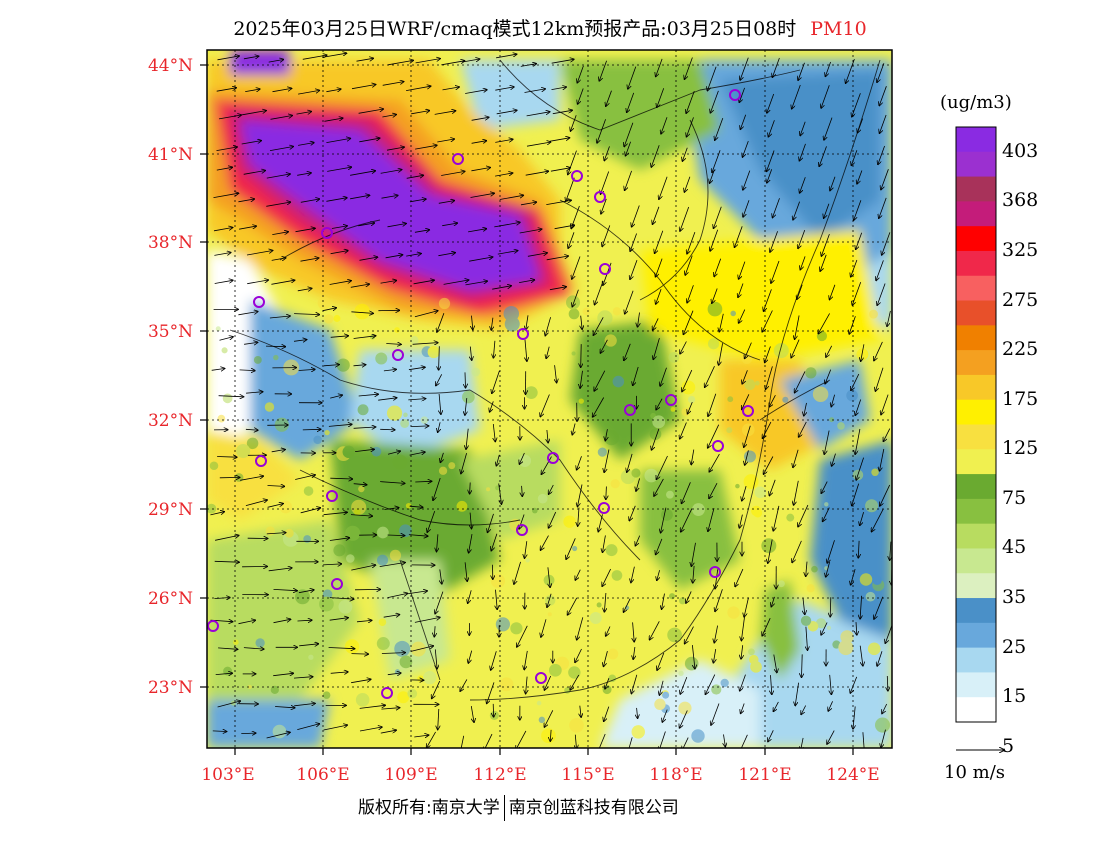 Image resolution: width=1100 pixels, height=850 pixels. I want to click on lat-label: 44°N, so click(170, 66).